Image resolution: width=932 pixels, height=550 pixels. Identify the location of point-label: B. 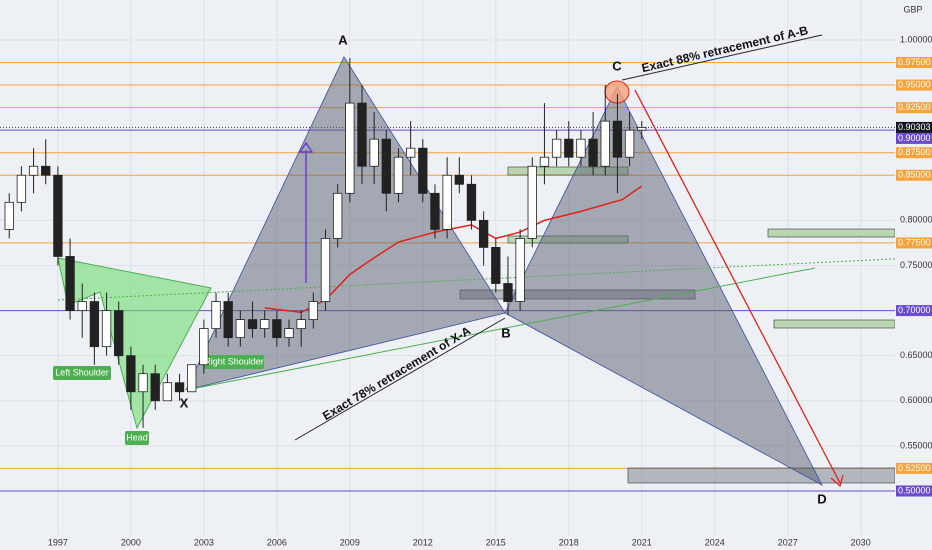
(505, 332).